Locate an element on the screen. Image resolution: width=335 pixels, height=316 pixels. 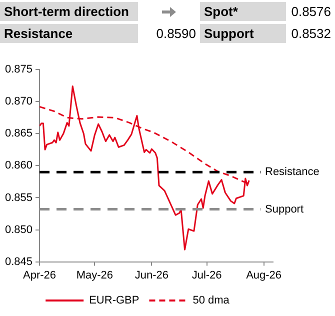
legend-label: EUR-GBP is located at coordinates (114, 300).